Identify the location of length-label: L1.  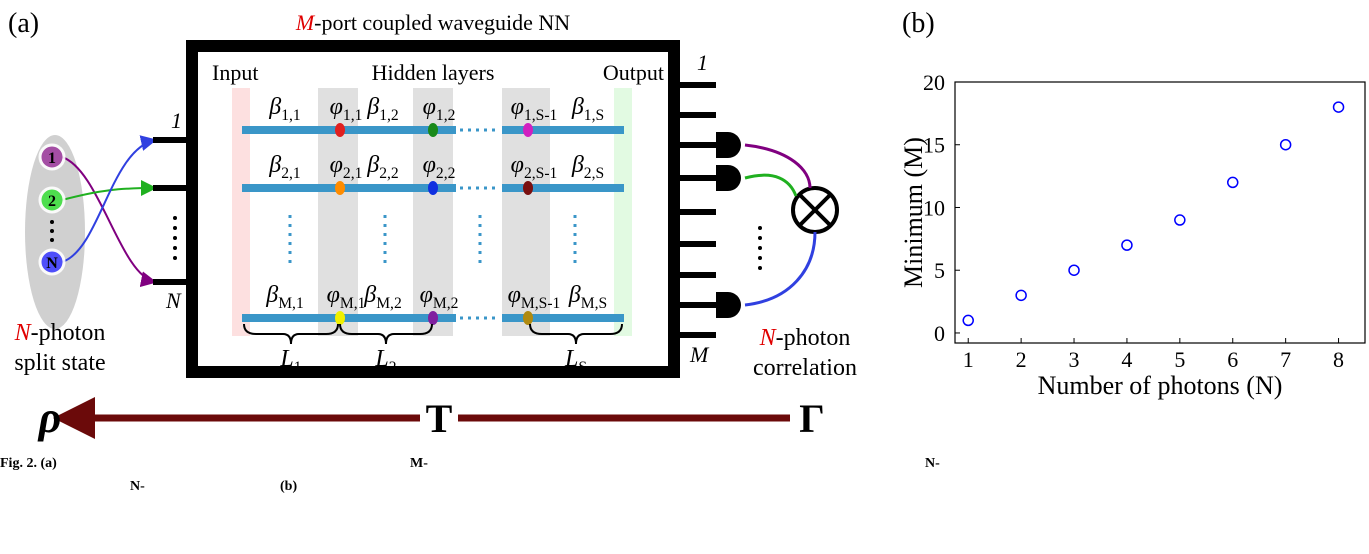
(290, 361).